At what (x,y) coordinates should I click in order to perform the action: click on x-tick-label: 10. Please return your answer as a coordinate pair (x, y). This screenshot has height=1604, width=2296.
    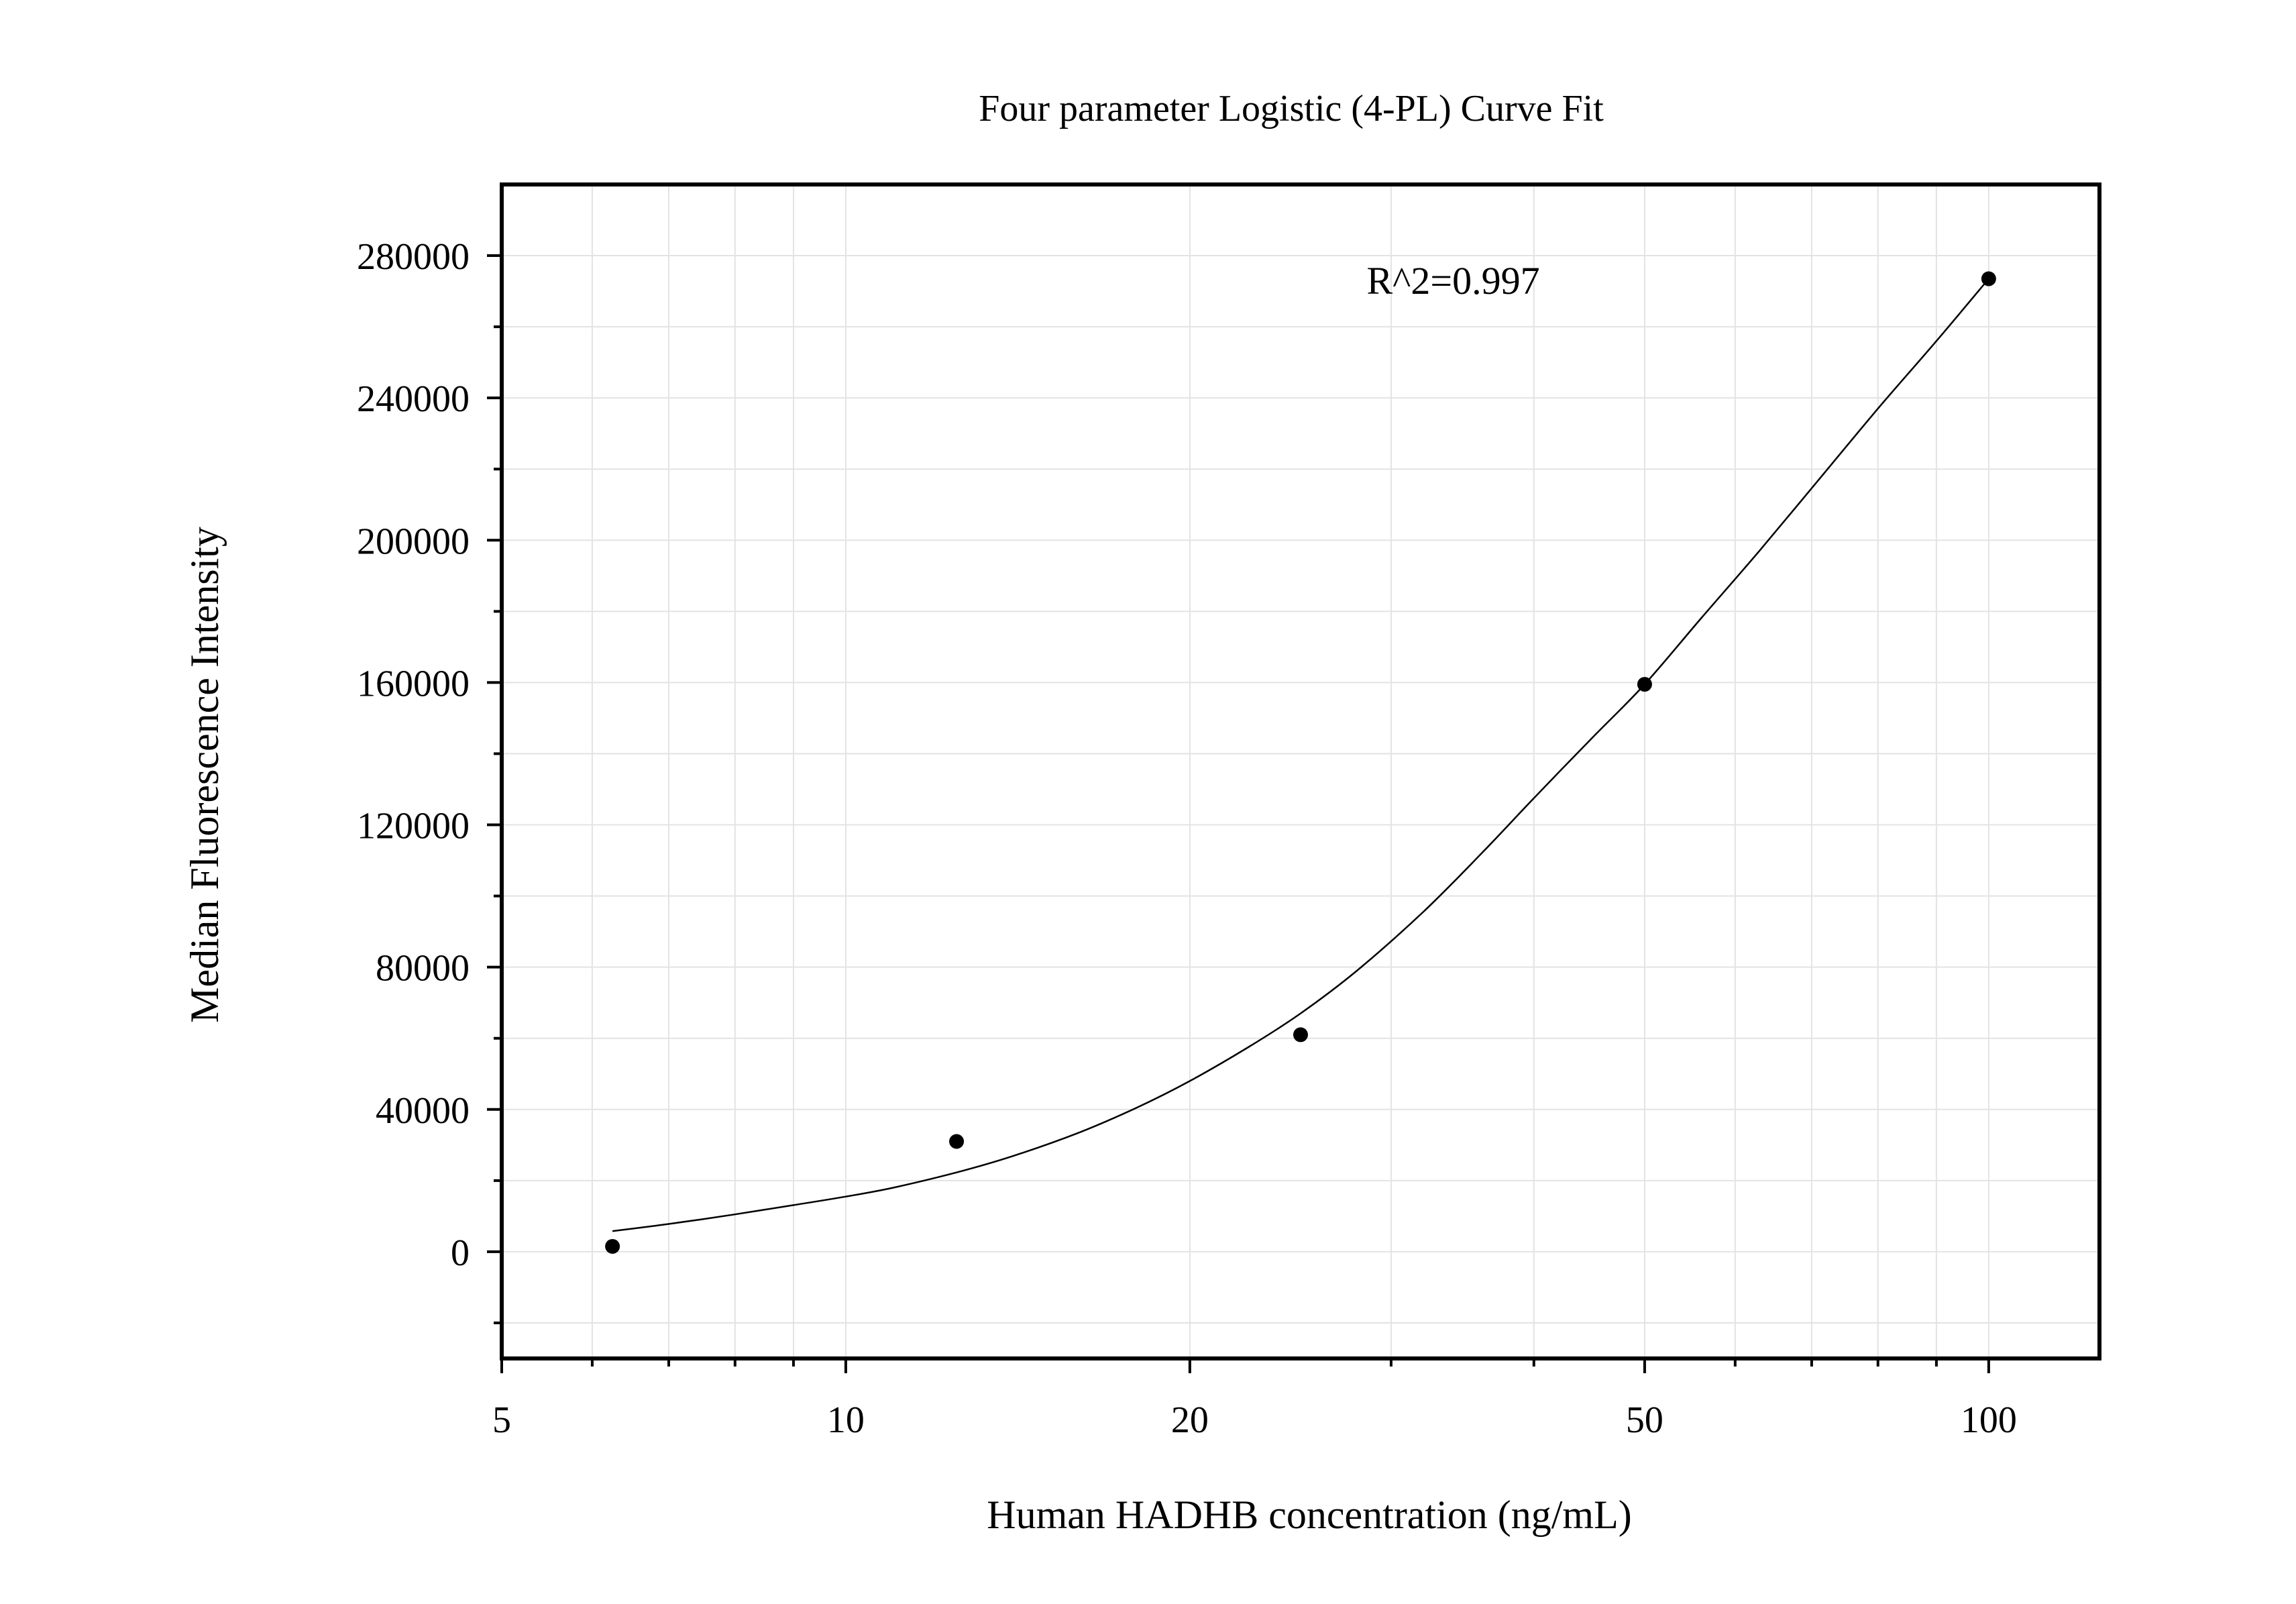
    Looking at the image, I should click on (846, 1420).